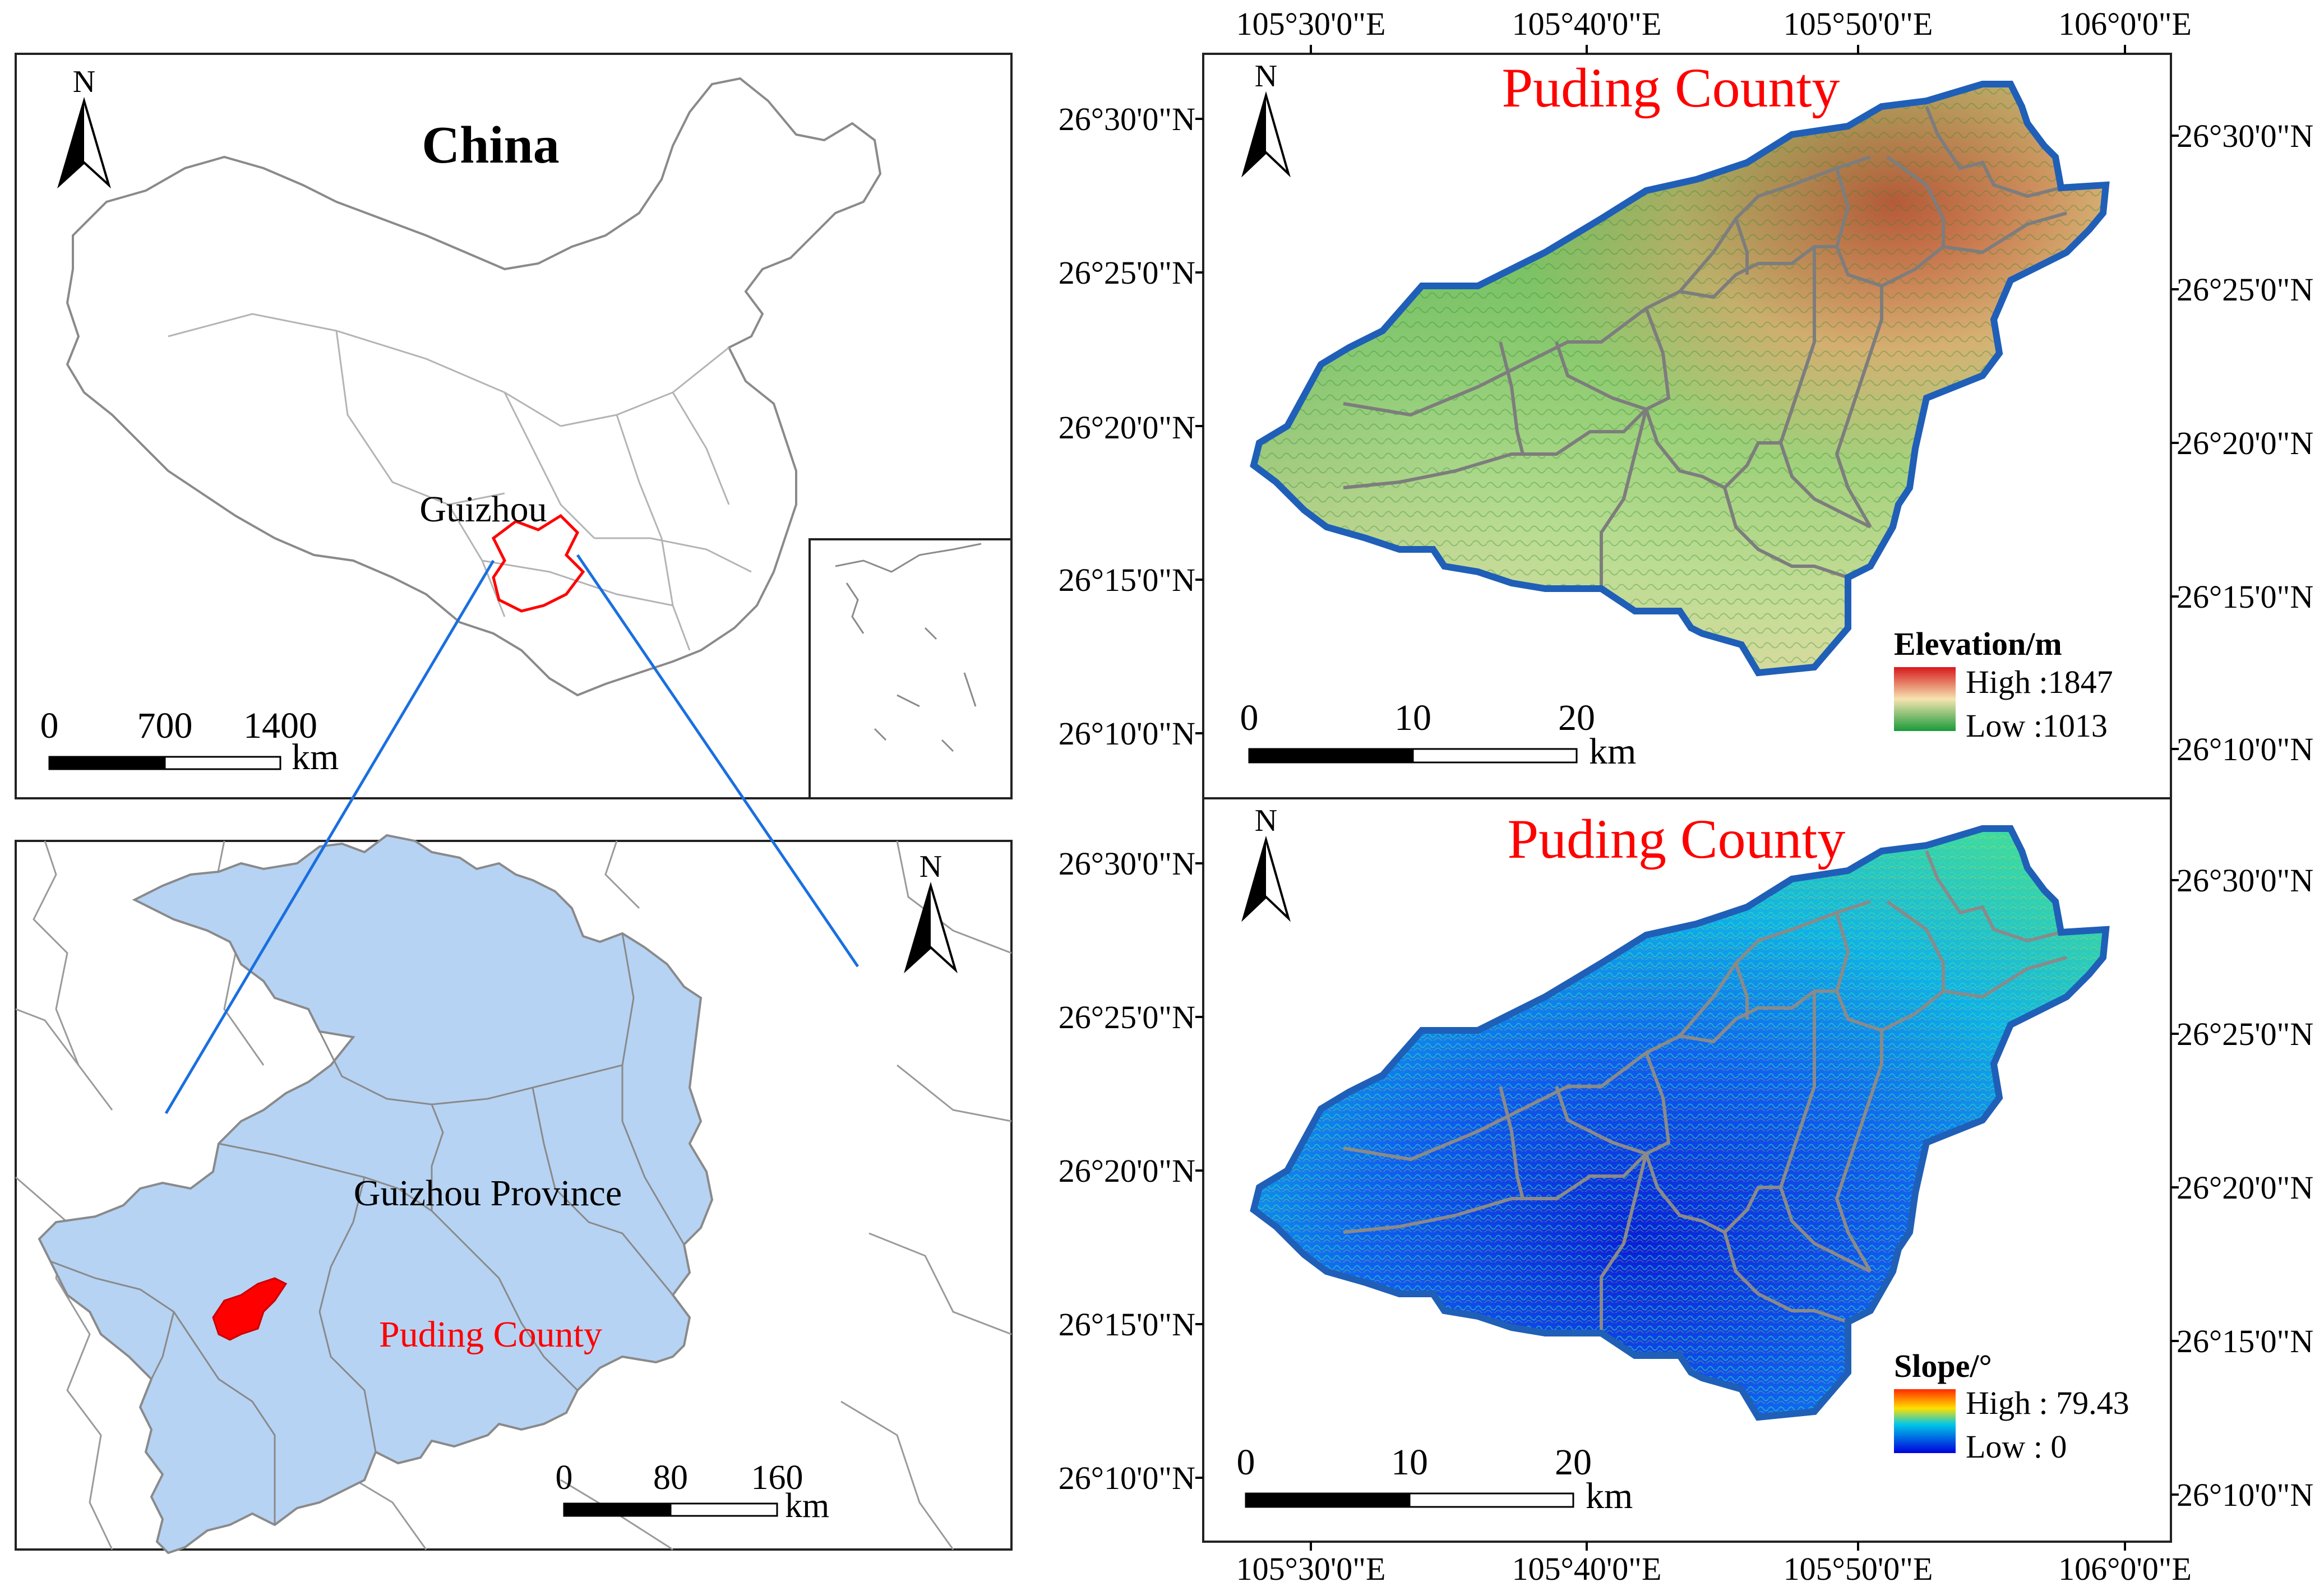 The width and height of the screenshot is (2324, 1591). What do you see at coordinates (460, 482) in the screenshot?
I see `china-province-lines` at bounding box center [460, 482].